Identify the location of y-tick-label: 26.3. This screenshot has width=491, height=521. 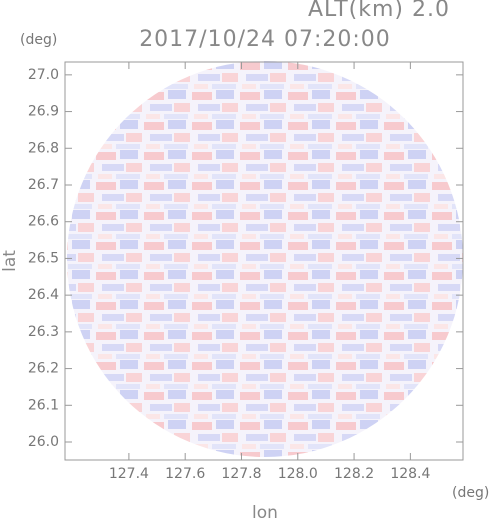
(43, 332).